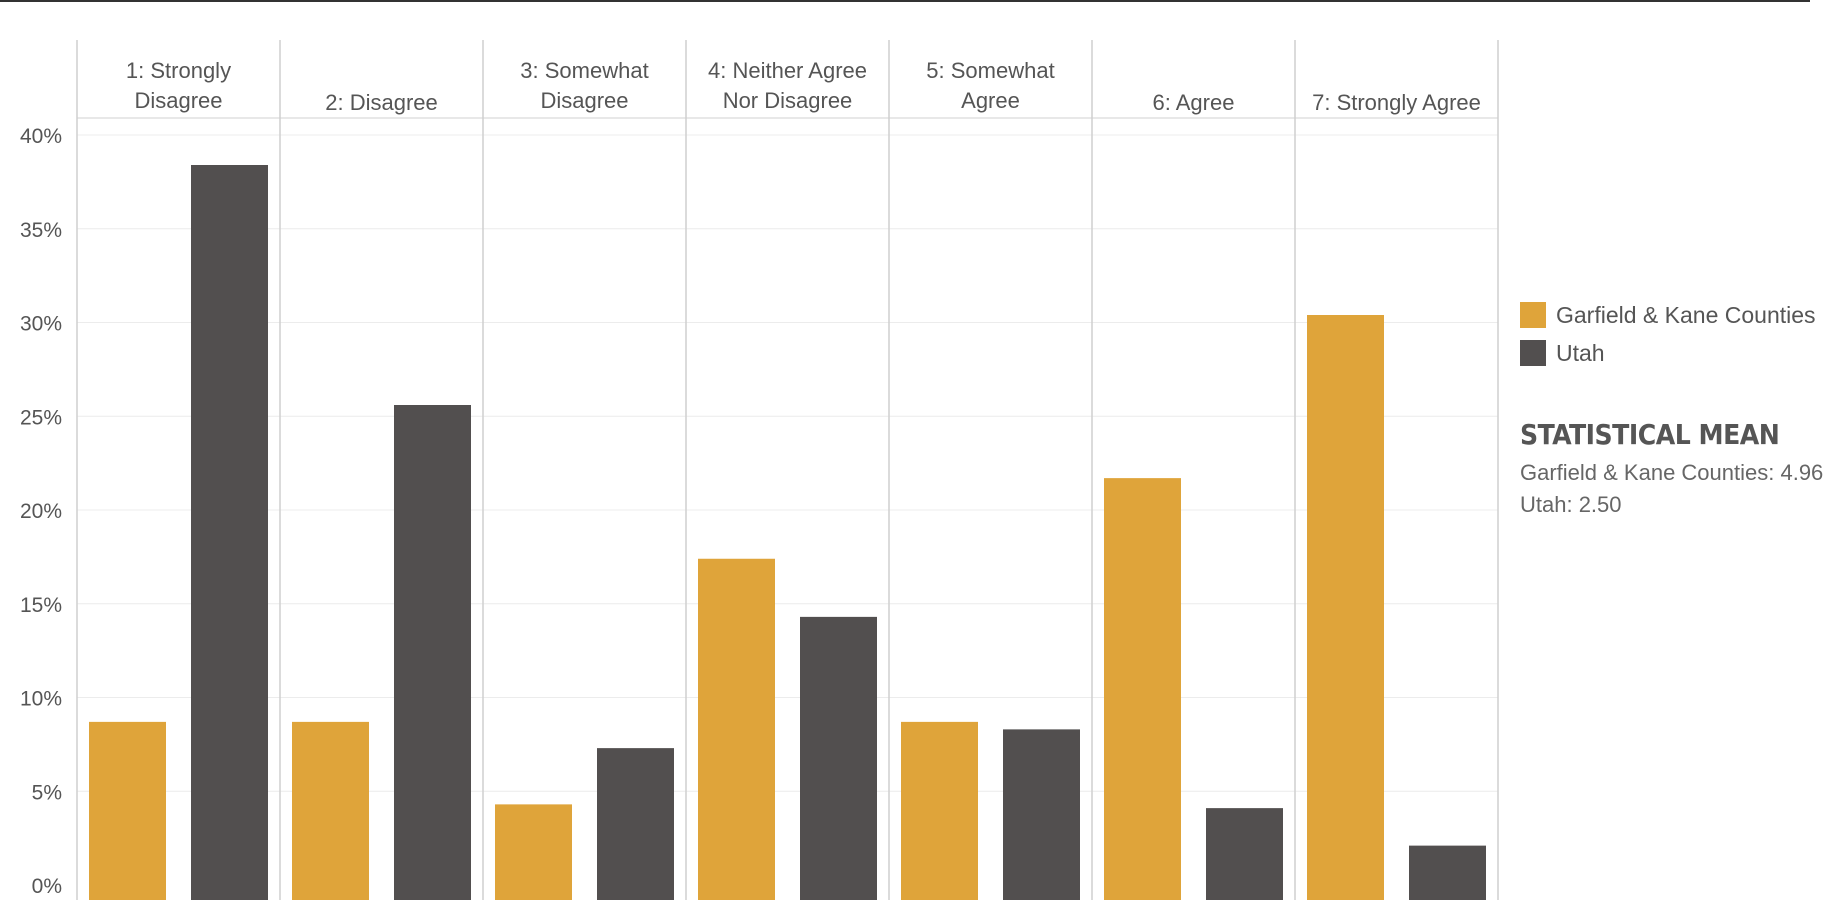 The height and width of the screenshot is (902, 1842). Describe the element at coordinates (905, 1) in the screenshot. I see `top-rule` at that location.